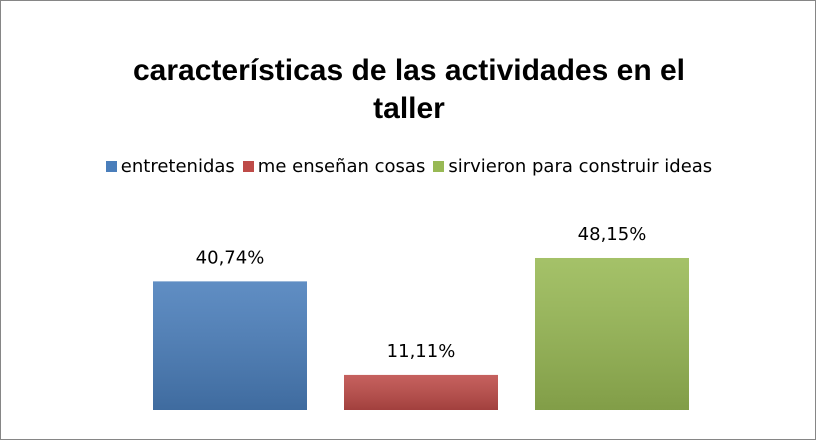  What do you see at coordinates (177, 166) in the screenshot?
I see `legend-label: entretenidas` at bounding box center [177, 166].